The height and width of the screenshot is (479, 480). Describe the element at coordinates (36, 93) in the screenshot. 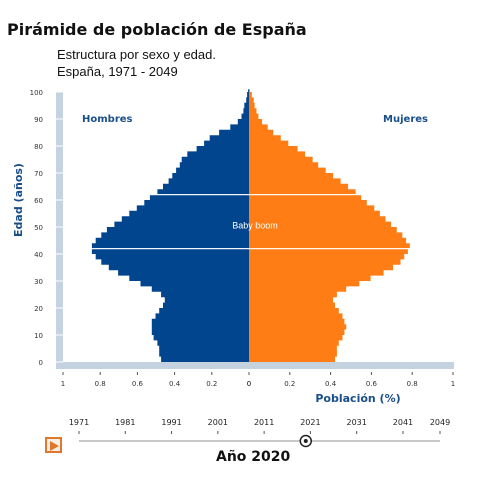

I see `y-tick-label: 100` at that location.